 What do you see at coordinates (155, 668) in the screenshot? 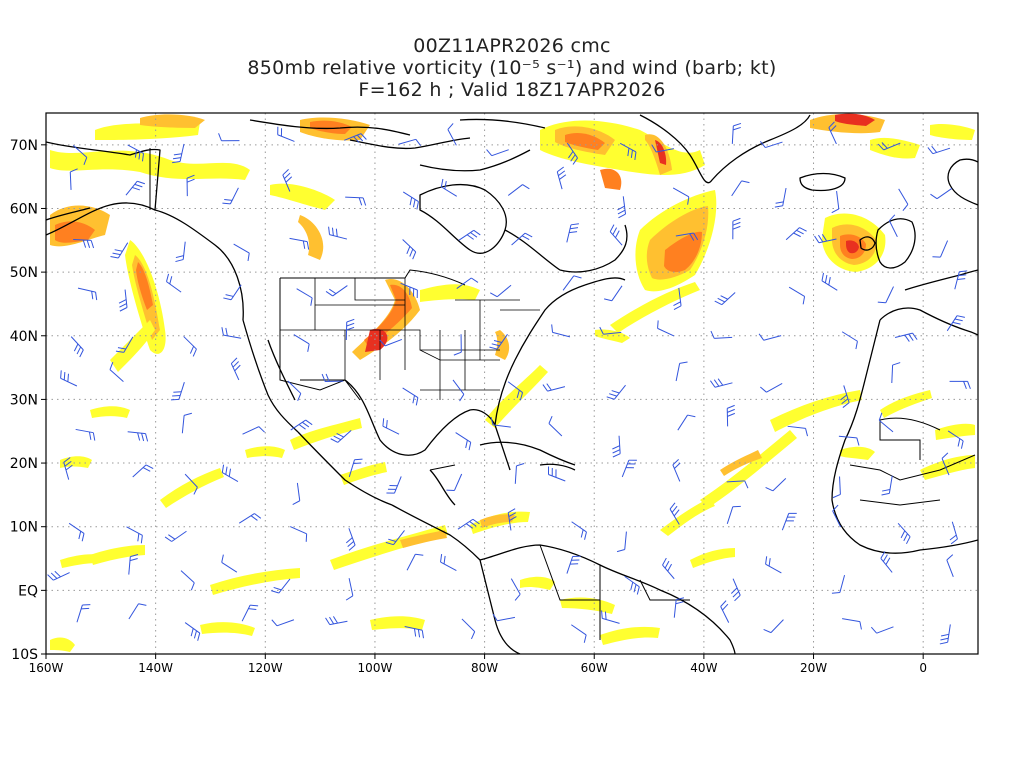
I see `lon-tick-label: 140W` at bounding box center [155, 668].